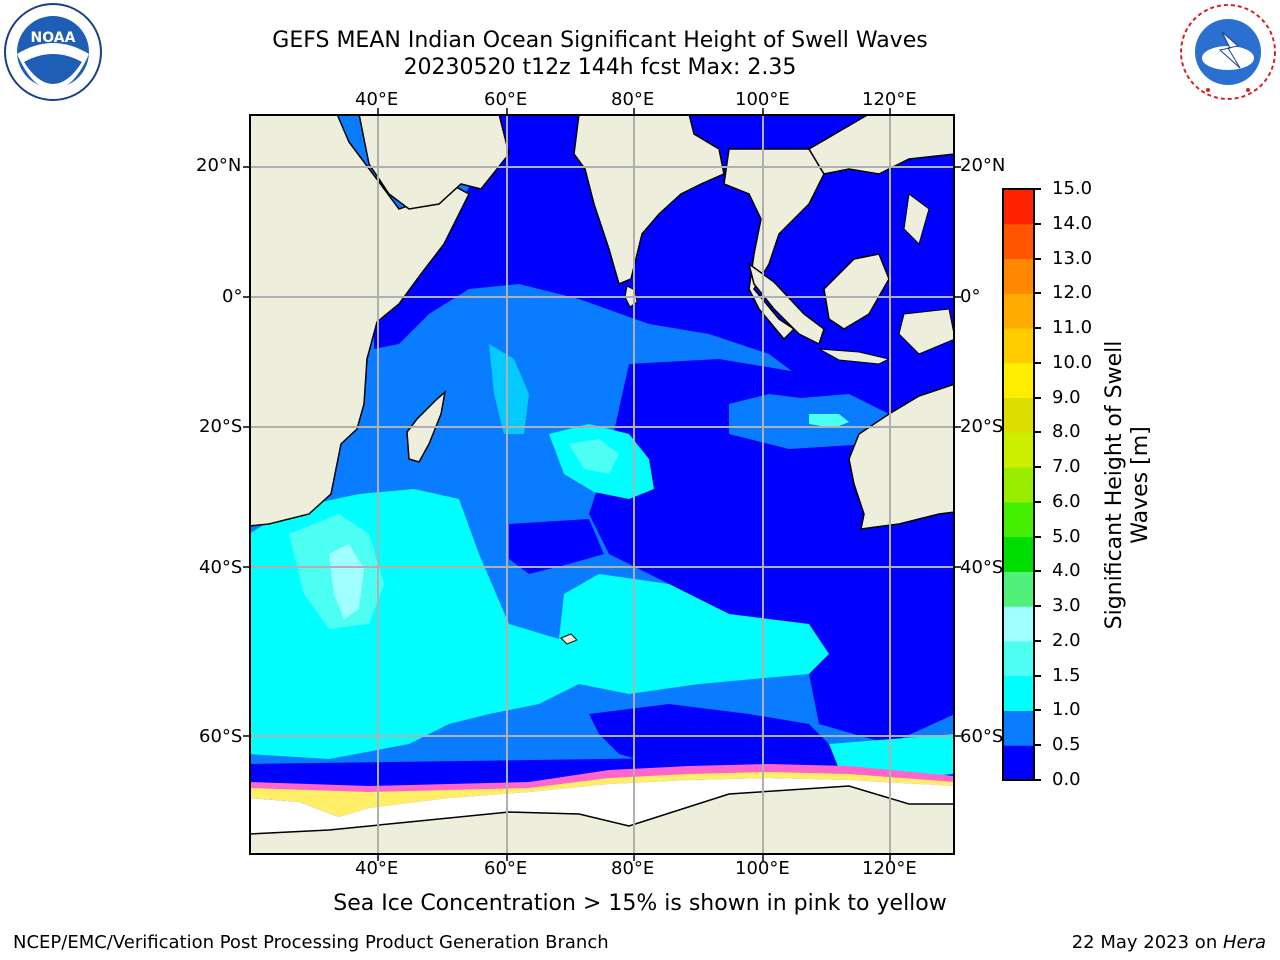 Image resolution: width=1280 pixels, height=960 pixels. I want to click on lat-label-left-60s: 60°S, so click(221, 736).